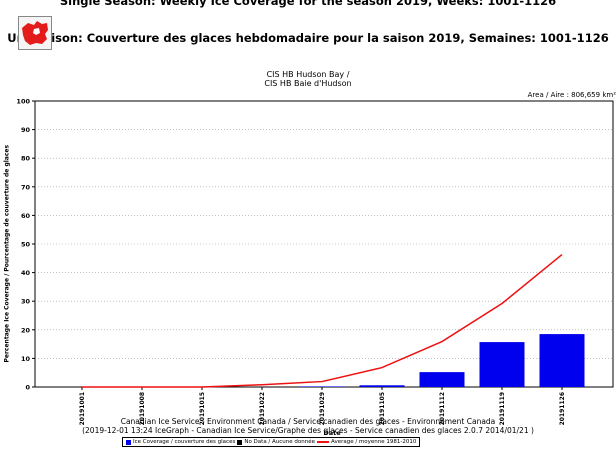 This screenshot has height=470, width=616. Describe the element at coordinates (323, 442) in the screenshot. I see `legend-swatch-average` at that location.